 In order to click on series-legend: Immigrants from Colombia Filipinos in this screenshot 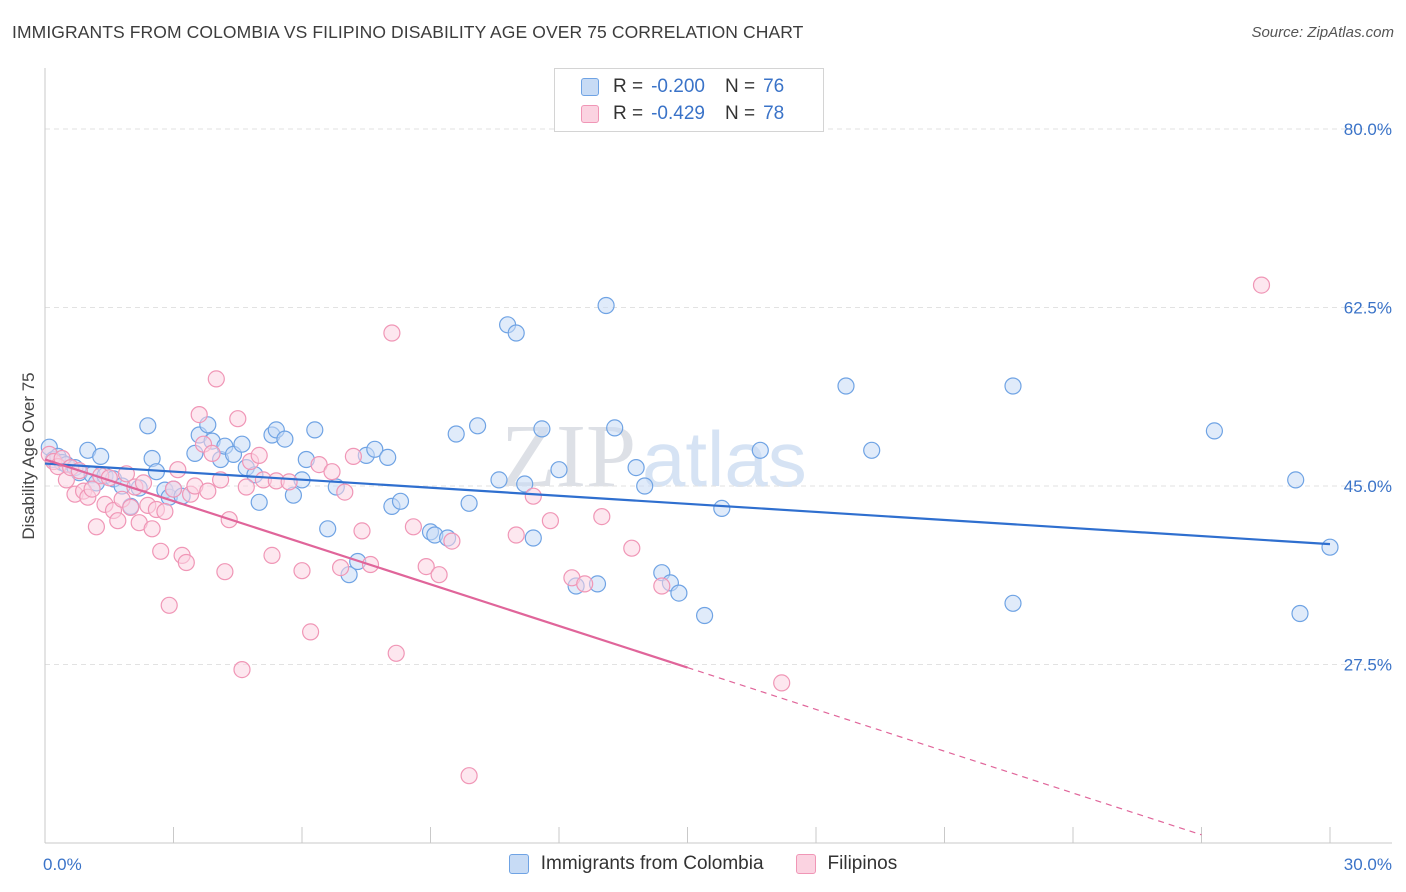, I will do `click(703, 864)`.